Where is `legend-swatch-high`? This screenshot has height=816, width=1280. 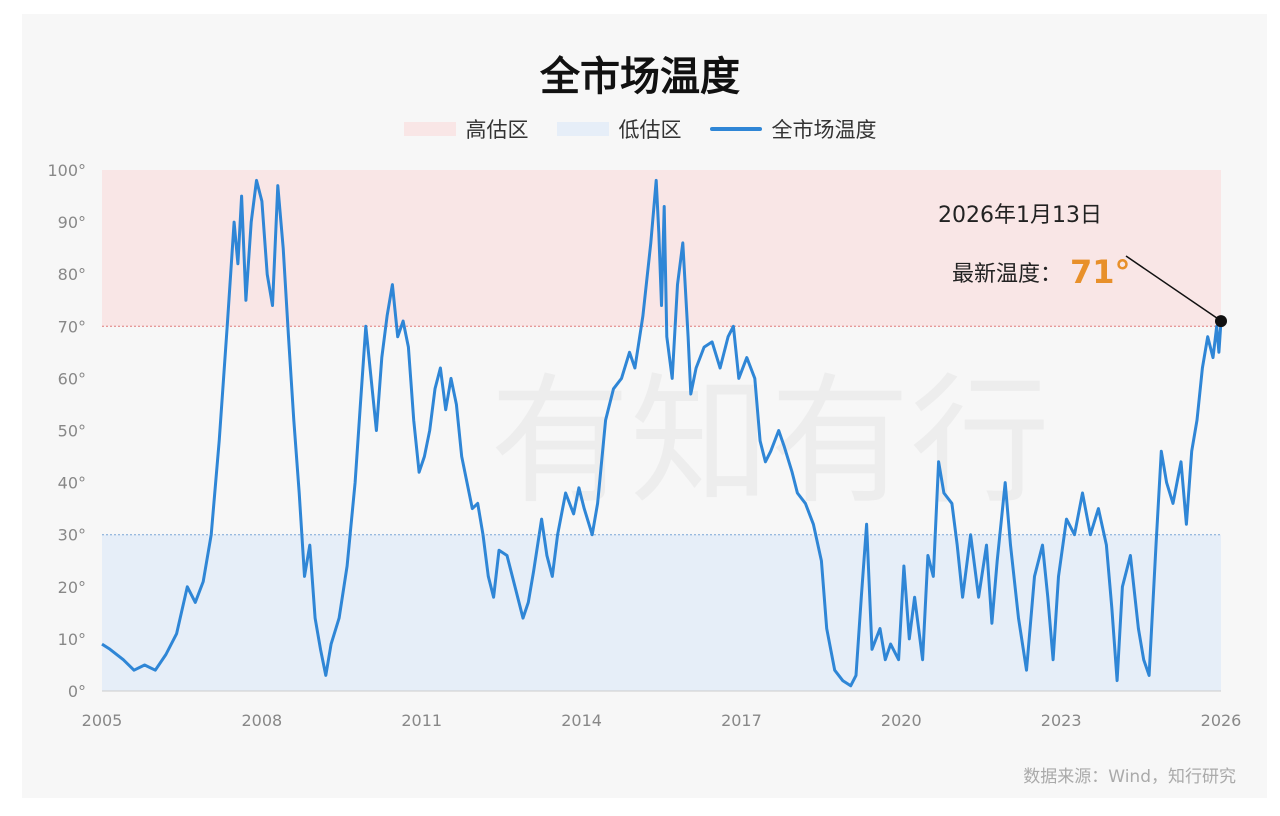 legend-swatch-high is located at coordinates (429, 129).